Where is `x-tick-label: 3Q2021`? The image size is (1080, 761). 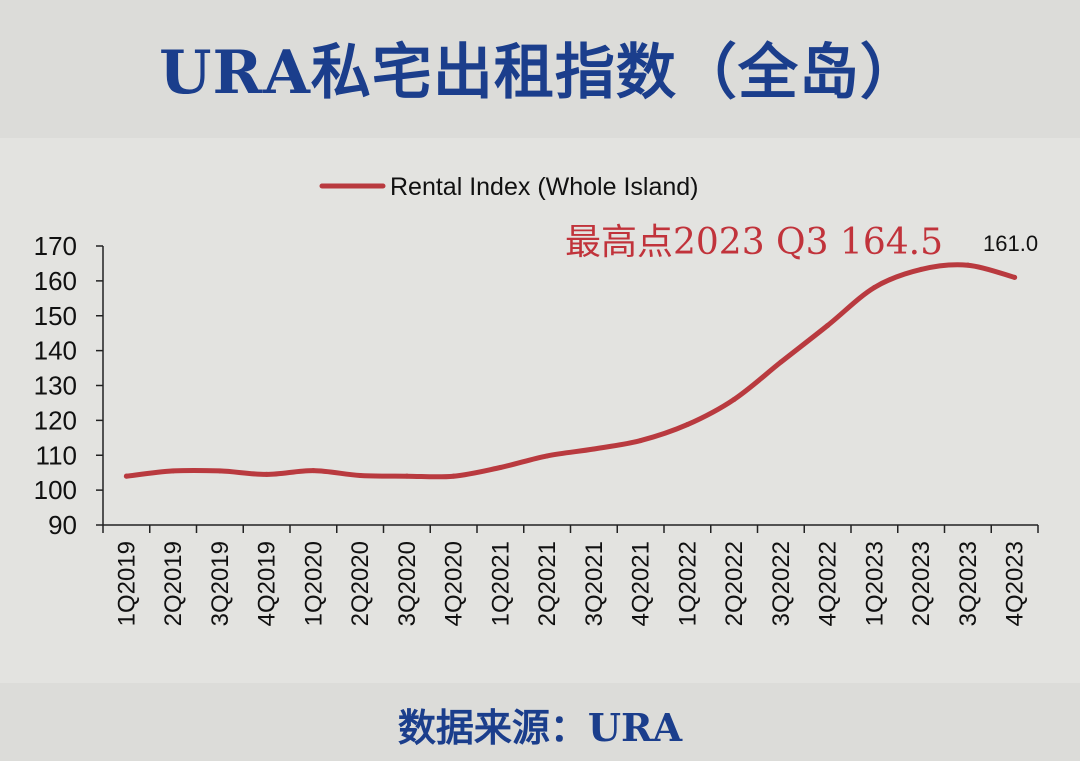 x-tick-label: 3Q2021 is located at coordinates (594, 583).